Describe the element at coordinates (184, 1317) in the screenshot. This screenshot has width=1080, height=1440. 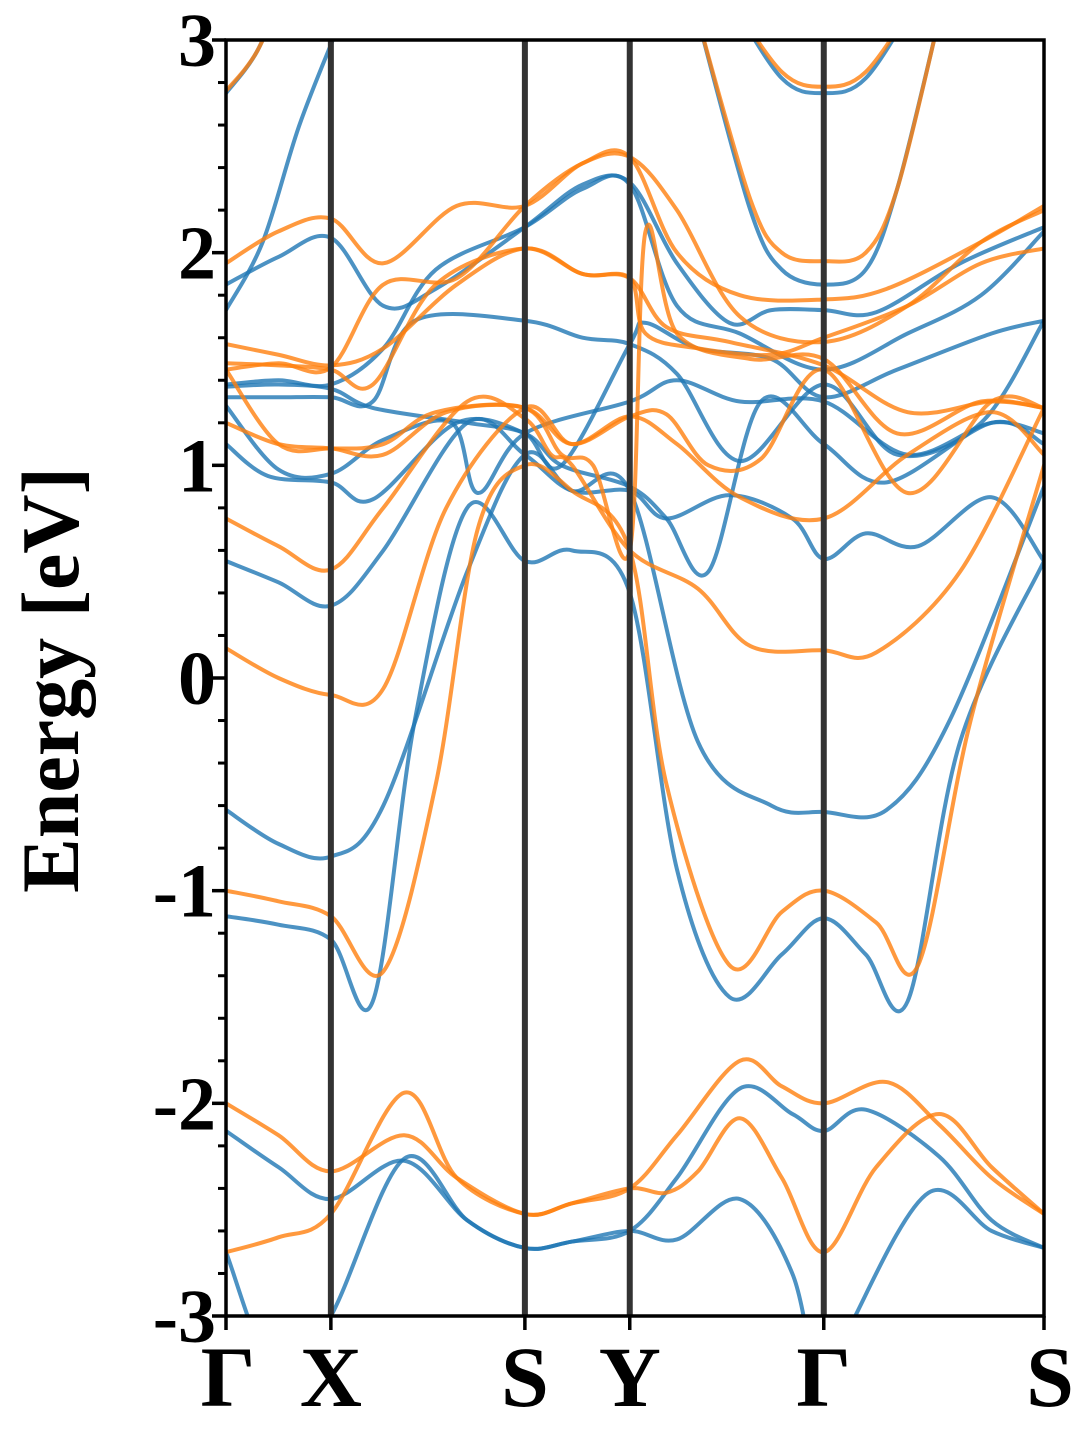
I see `y-tick-label: -3` at that location.